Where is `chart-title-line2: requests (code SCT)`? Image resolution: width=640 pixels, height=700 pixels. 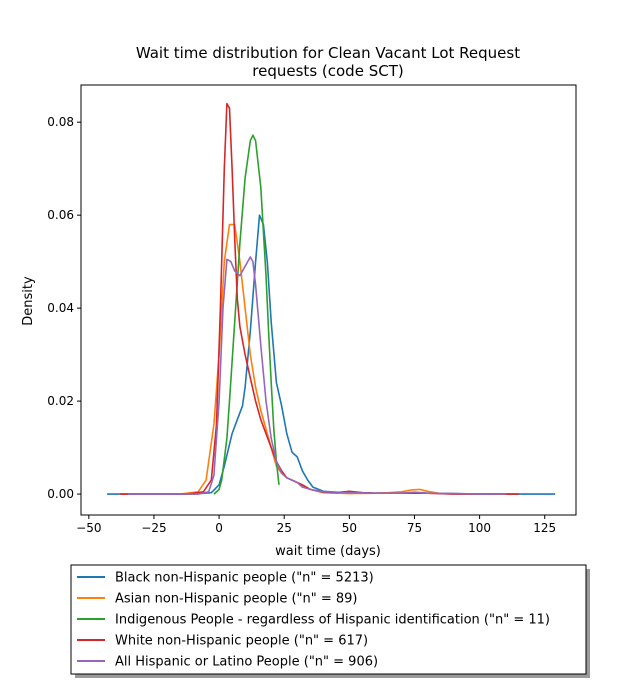
chart-title-line2: requests (code SCT) is located at coordinates (327, 71).